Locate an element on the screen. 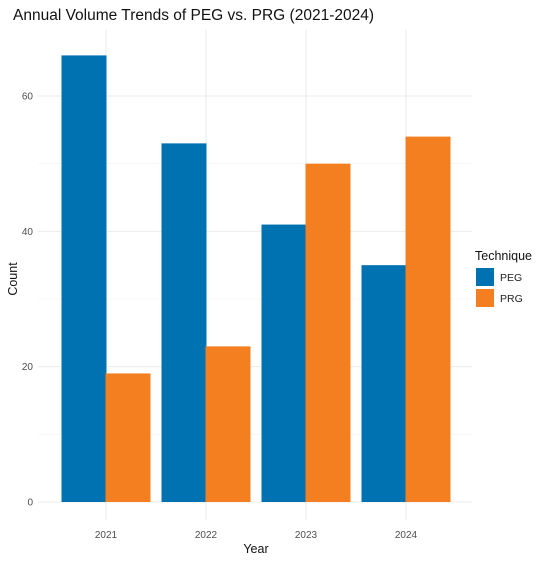  legend-label-peg: PEG is located at coordinates (511, 278).